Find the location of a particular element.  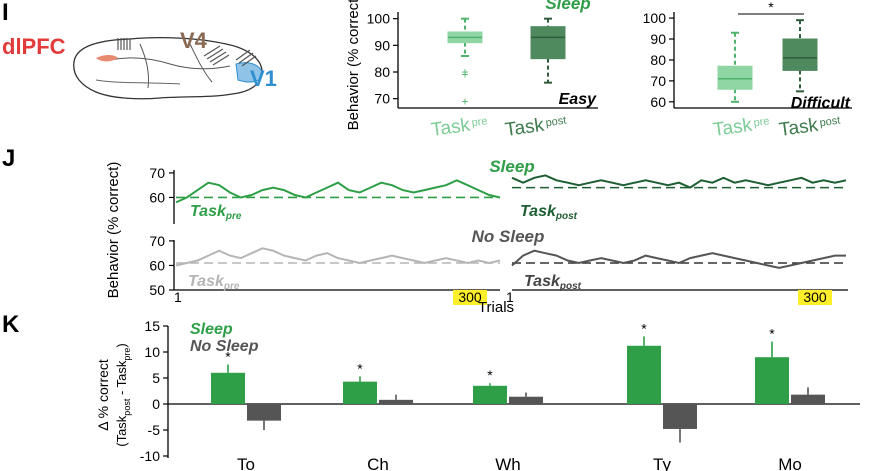

panel-J-sleep-title: Sleep is located at coordinates (511, 166).